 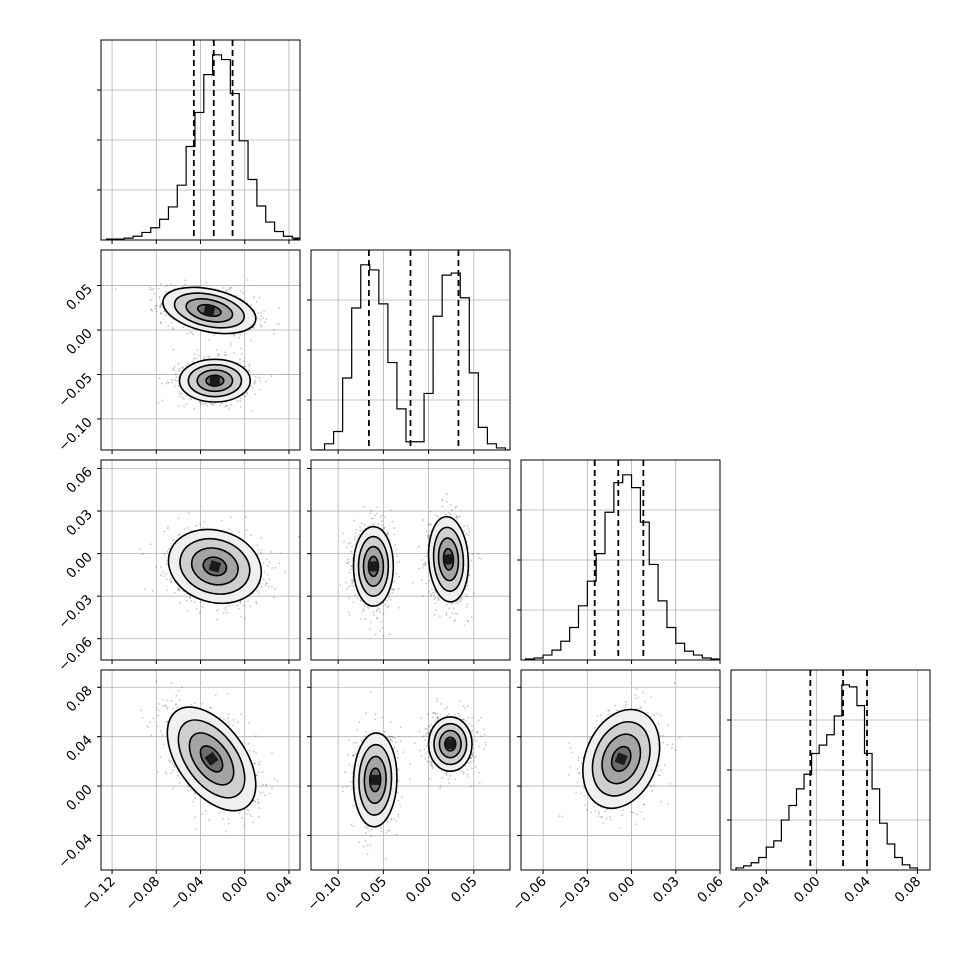 I want to click on contour-line, so click(x=373, y=566).